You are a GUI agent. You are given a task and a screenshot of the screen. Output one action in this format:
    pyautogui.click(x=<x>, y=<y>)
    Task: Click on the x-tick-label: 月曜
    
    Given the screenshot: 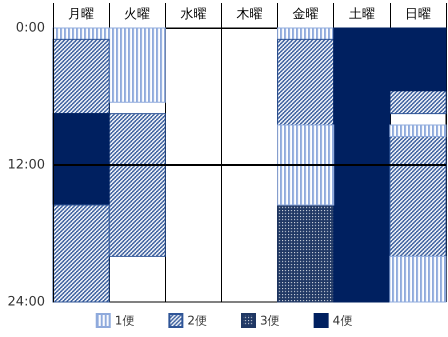 What is the action you would take?
    pyautogui.click(x=81, y=14)
    